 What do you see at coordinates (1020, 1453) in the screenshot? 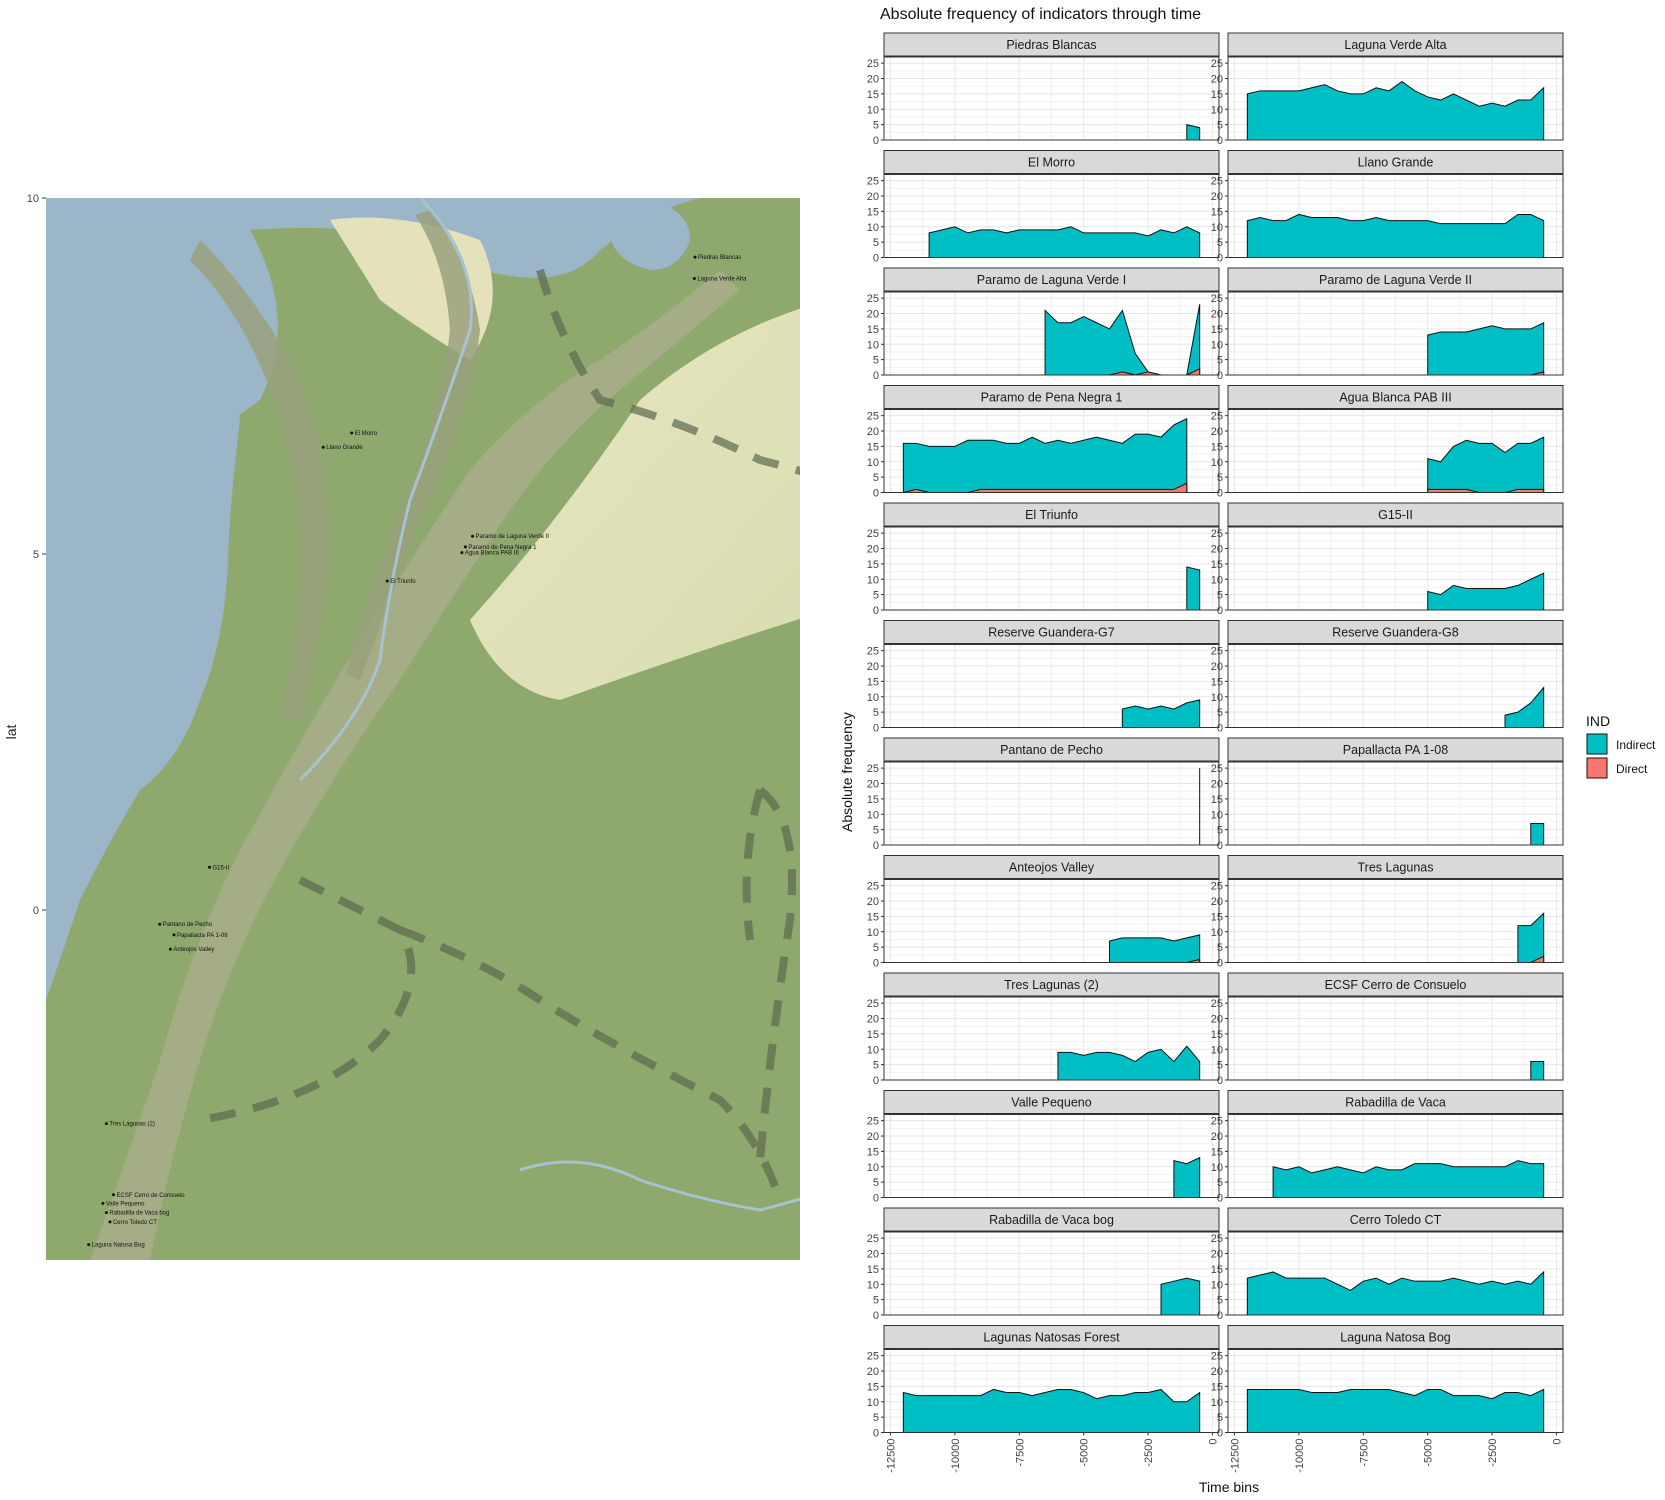
I see `facet-x-tick-label: -7500` at bounding box center [1020, 1453].